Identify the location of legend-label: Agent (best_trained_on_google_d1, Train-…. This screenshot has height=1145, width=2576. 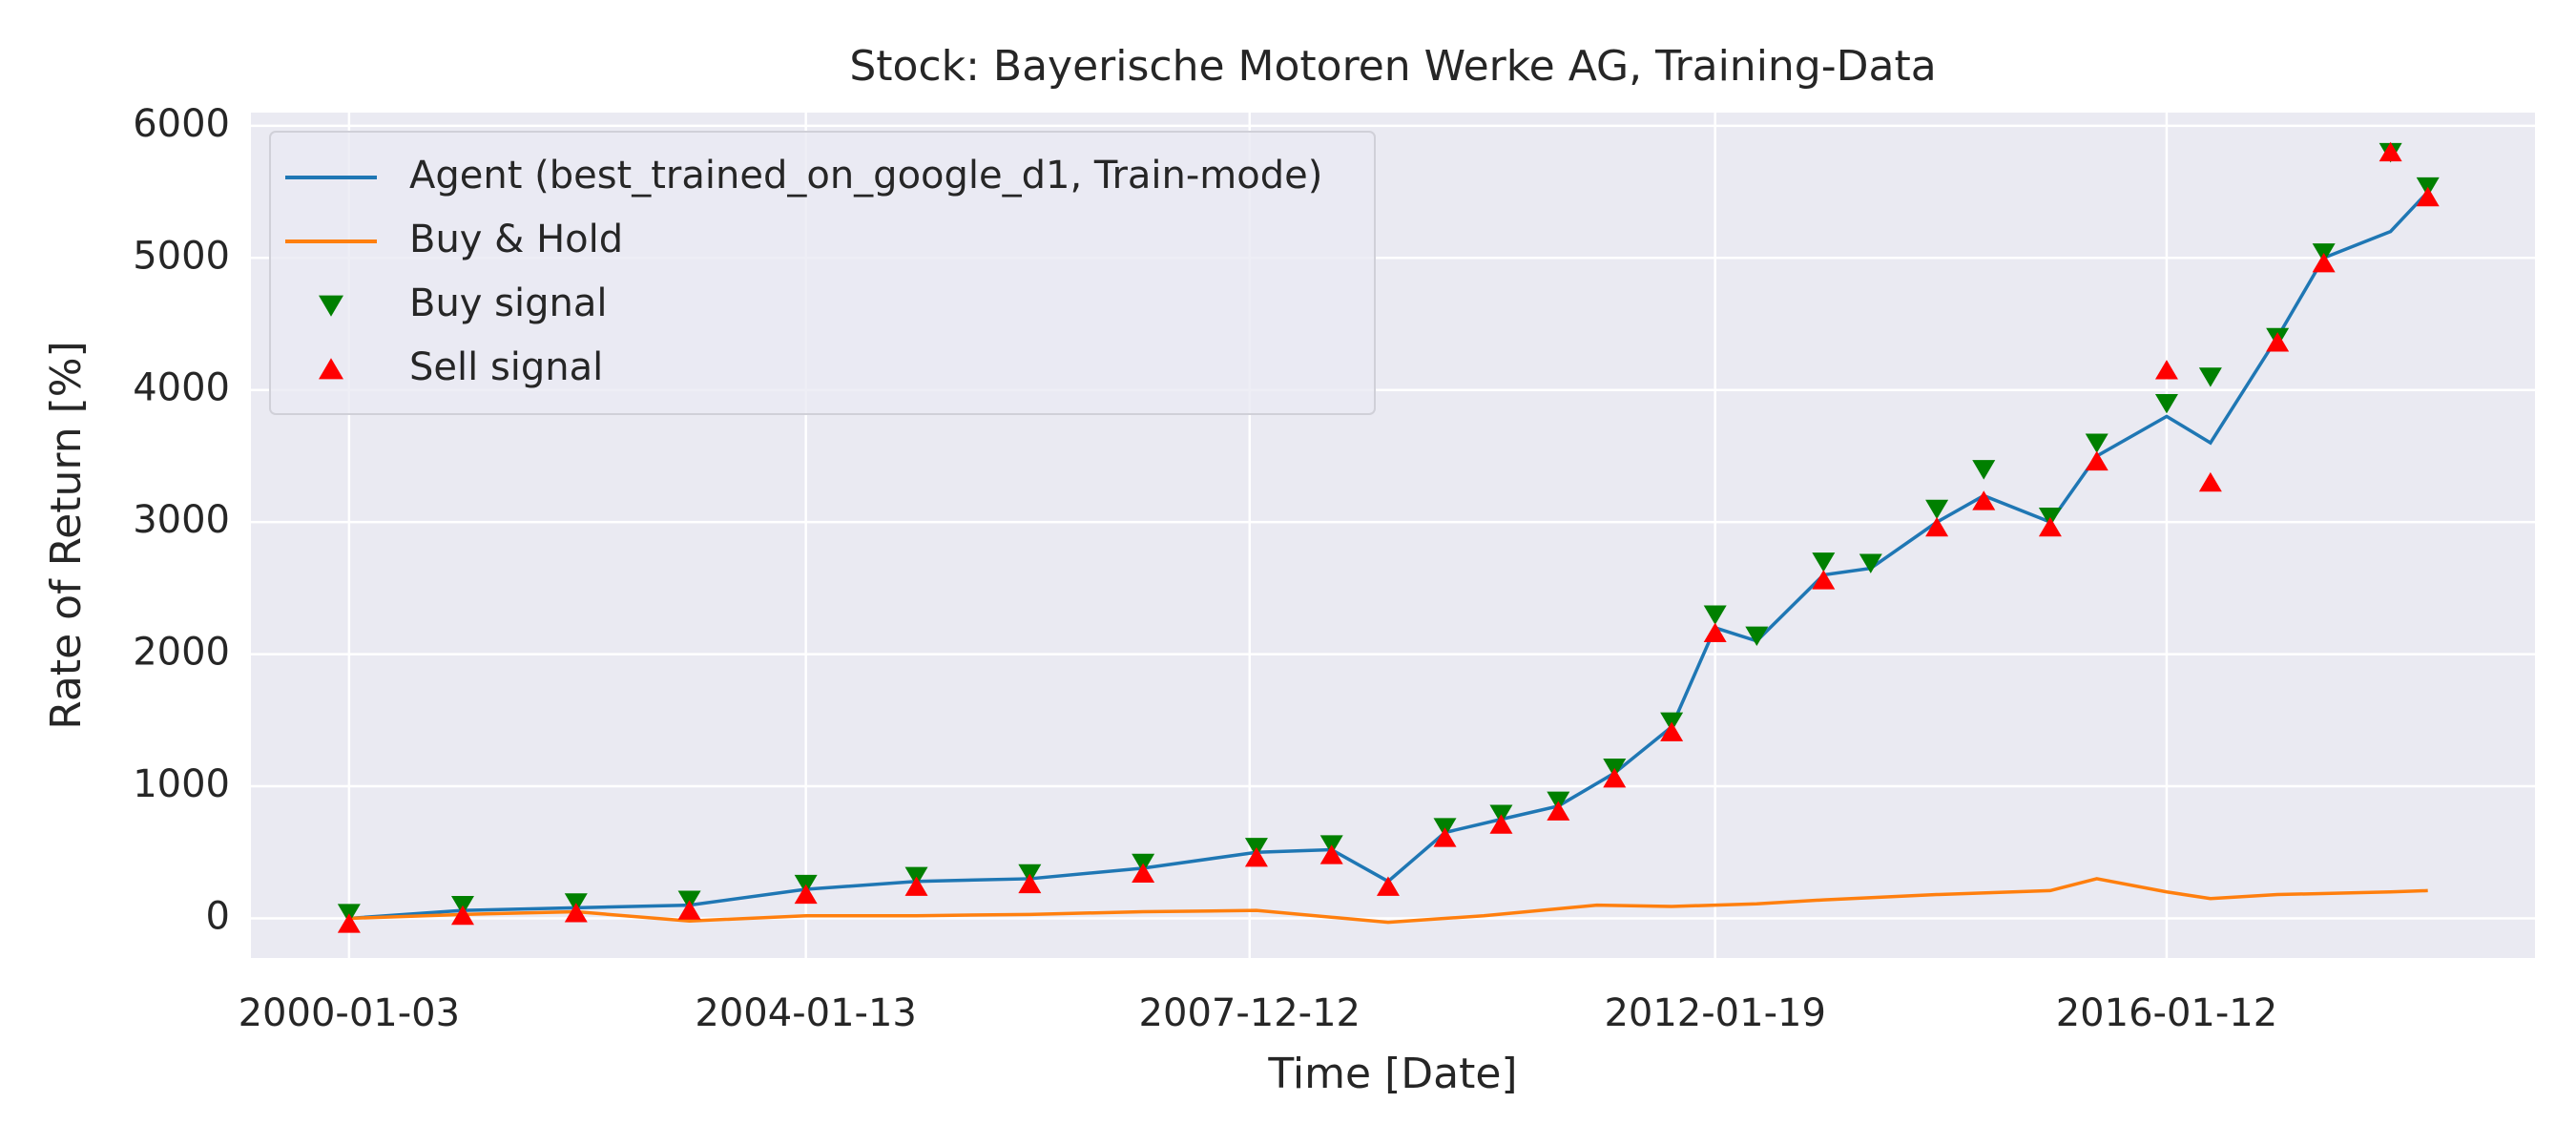
(865, 176).